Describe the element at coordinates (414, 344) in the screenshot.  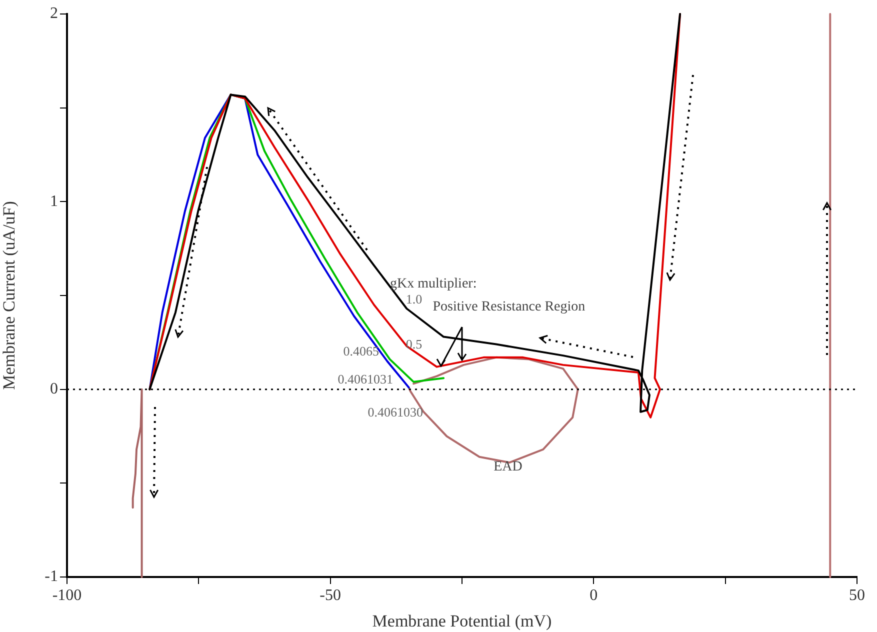
I see `series-label: 0.5` at that location.